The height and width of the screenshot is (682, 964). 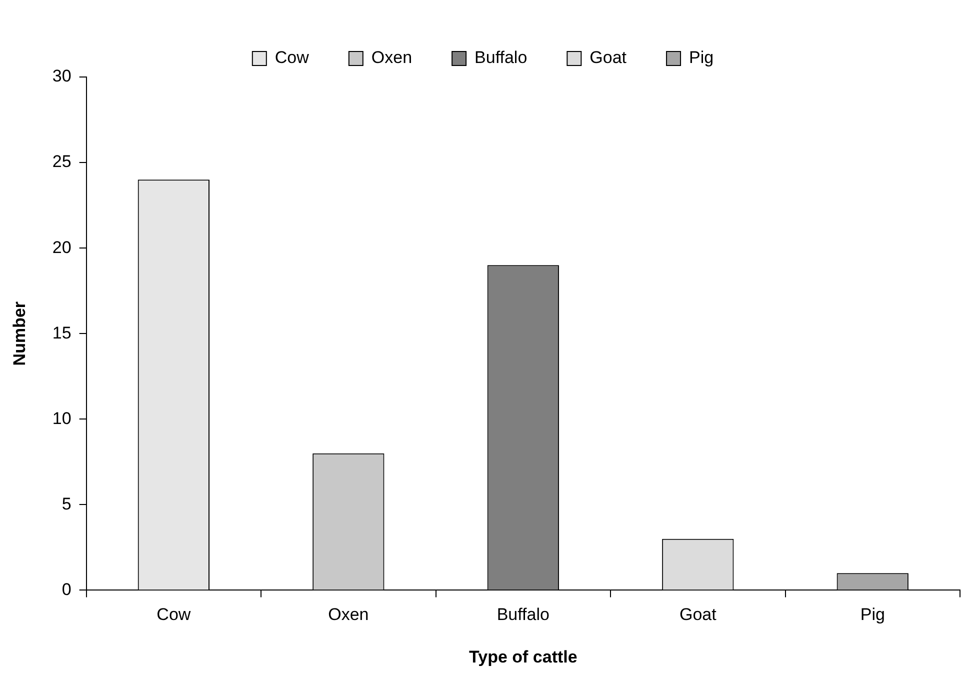 What do you see at coordinates (698, 614) in the screenshot?
I see `x-tick-label: Goat` at bounding box center [698, 614].